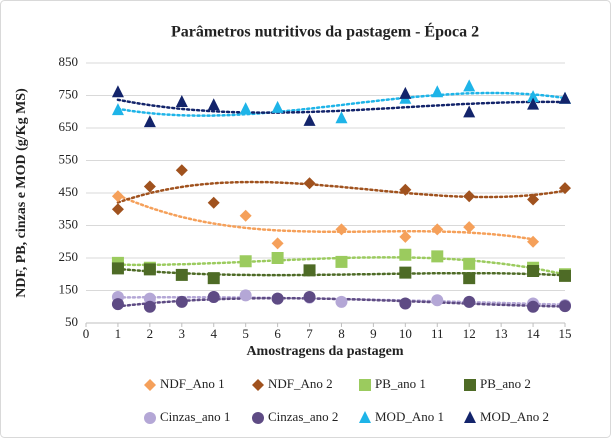 This screenshot has height=438, width=611. What do you see at coordinates (69, 288) in the screenshot?
I see `y-tick-label: 150` at bounding box center [69, 288].